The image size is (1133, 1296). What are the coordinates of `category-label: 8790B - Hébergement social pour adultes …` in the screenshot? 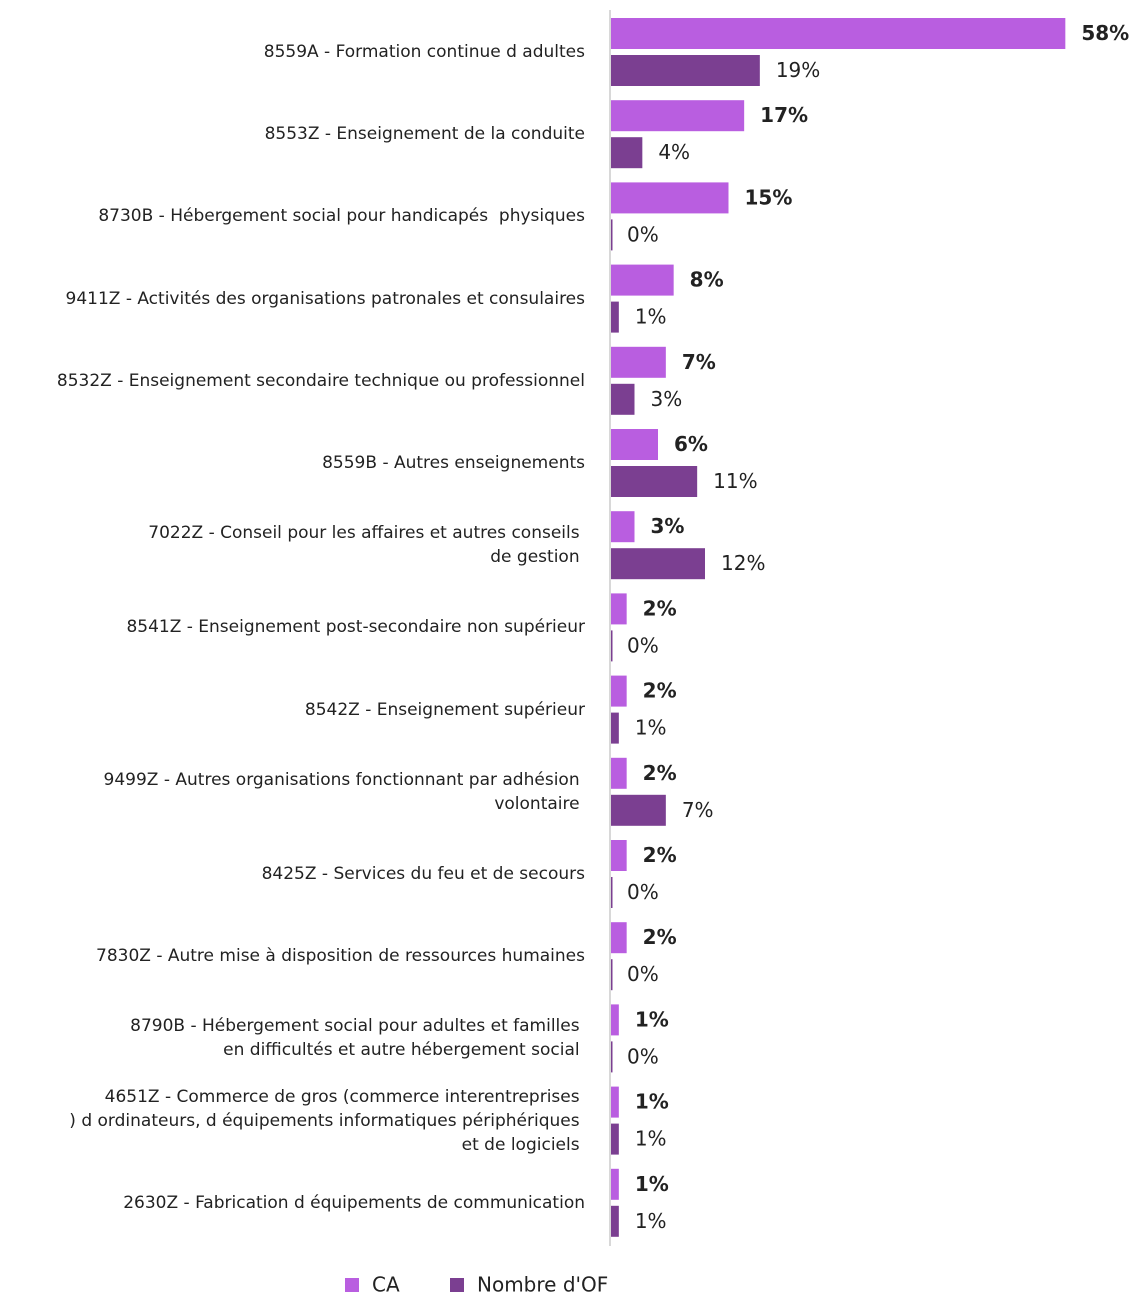 It's located at (355, 1038).